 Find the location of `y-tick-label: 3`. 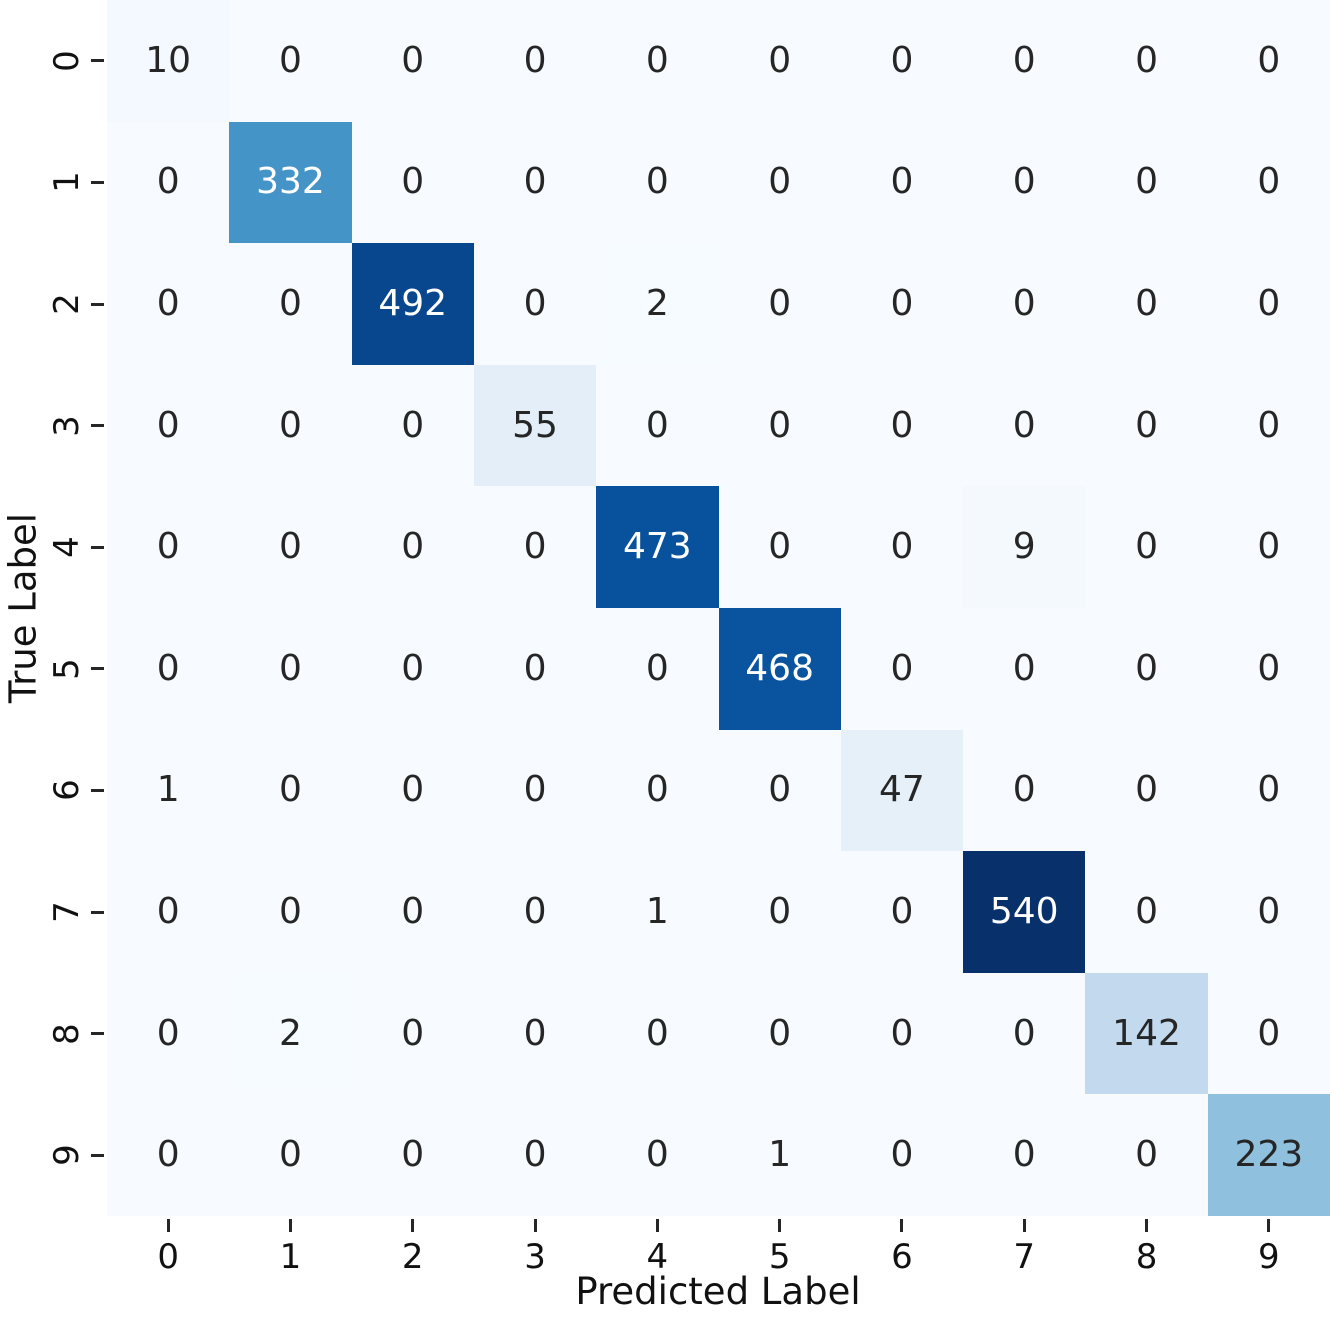

y-tick-label: 3 is located at coordinates (67, 425).